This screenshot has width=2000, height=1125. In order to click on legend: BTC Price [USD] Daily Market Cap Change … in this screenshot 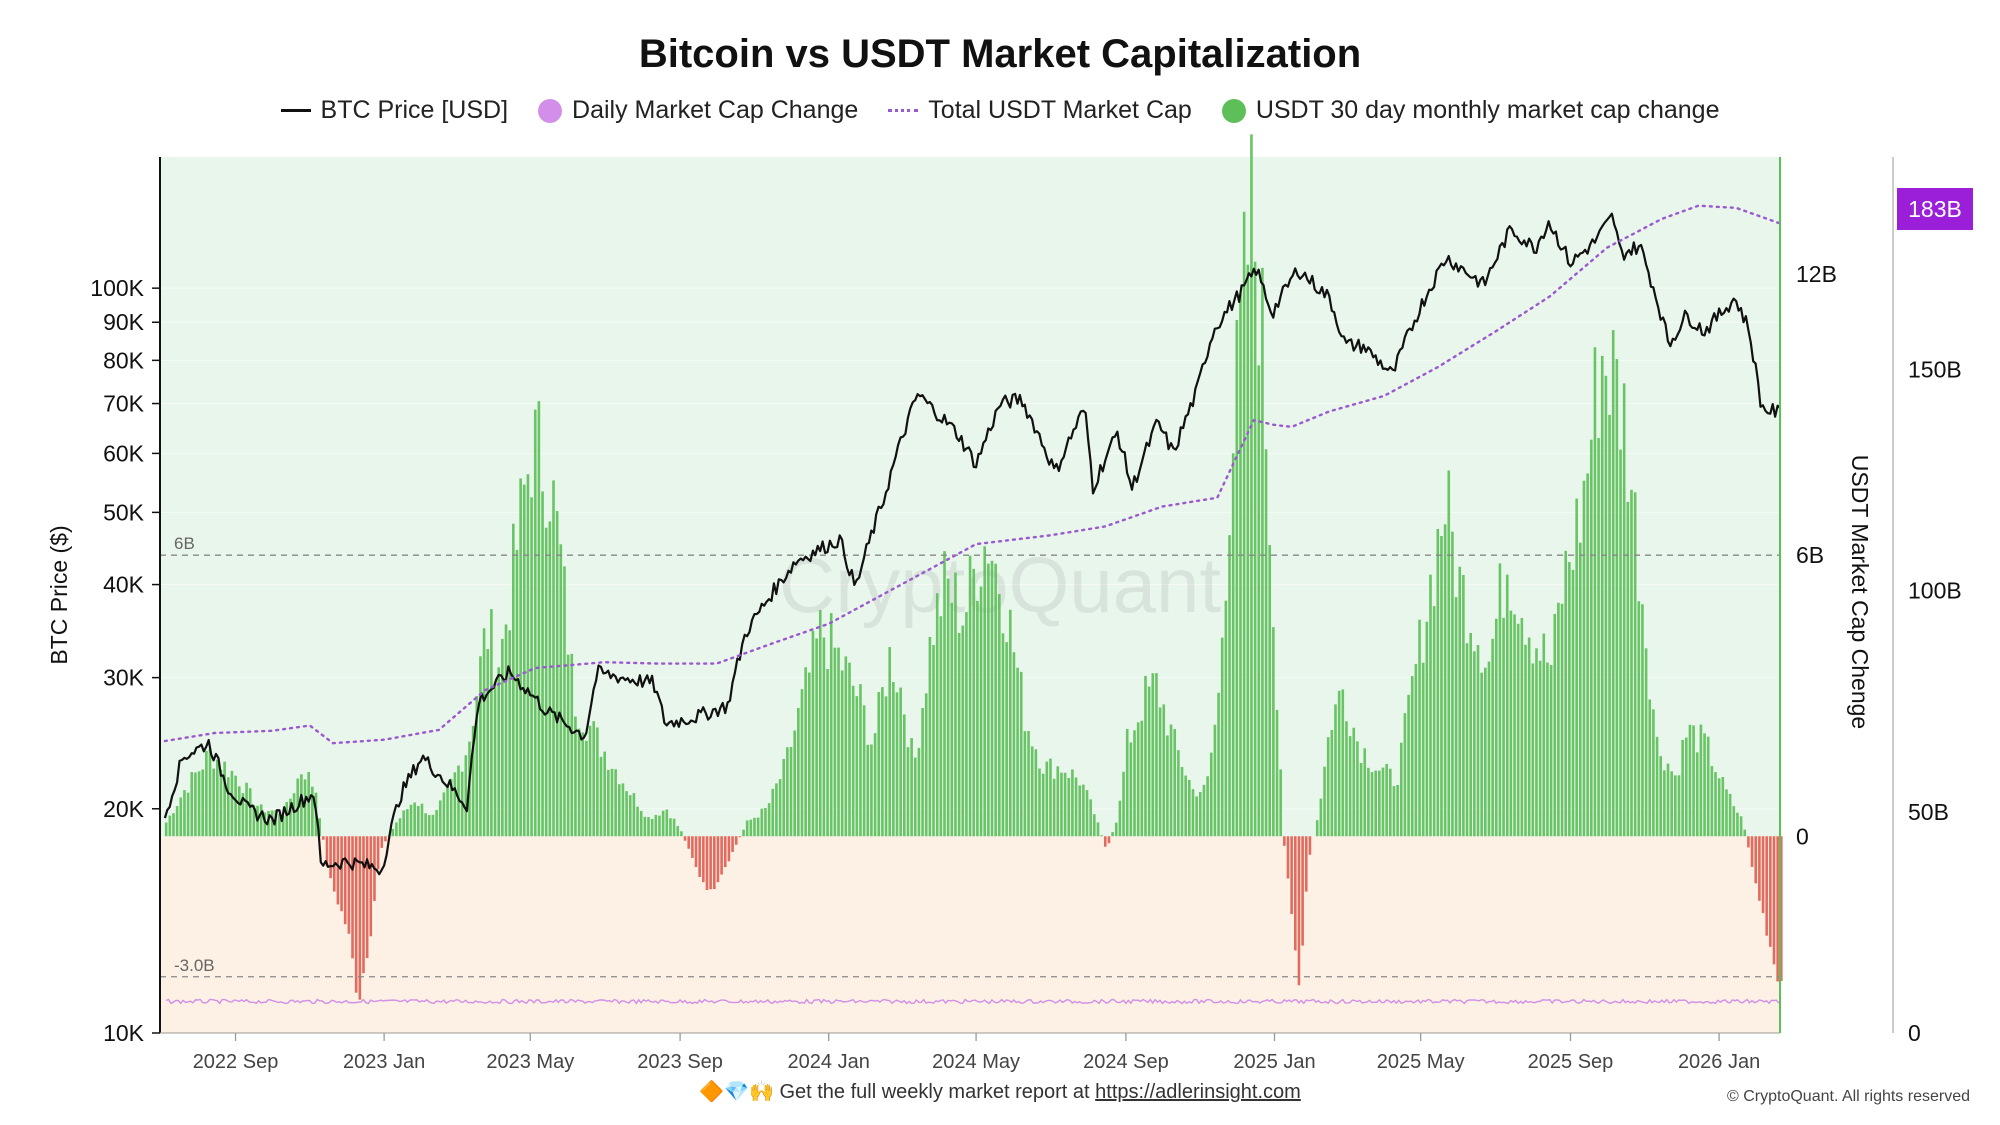, I will do `click(1000, 110)`.